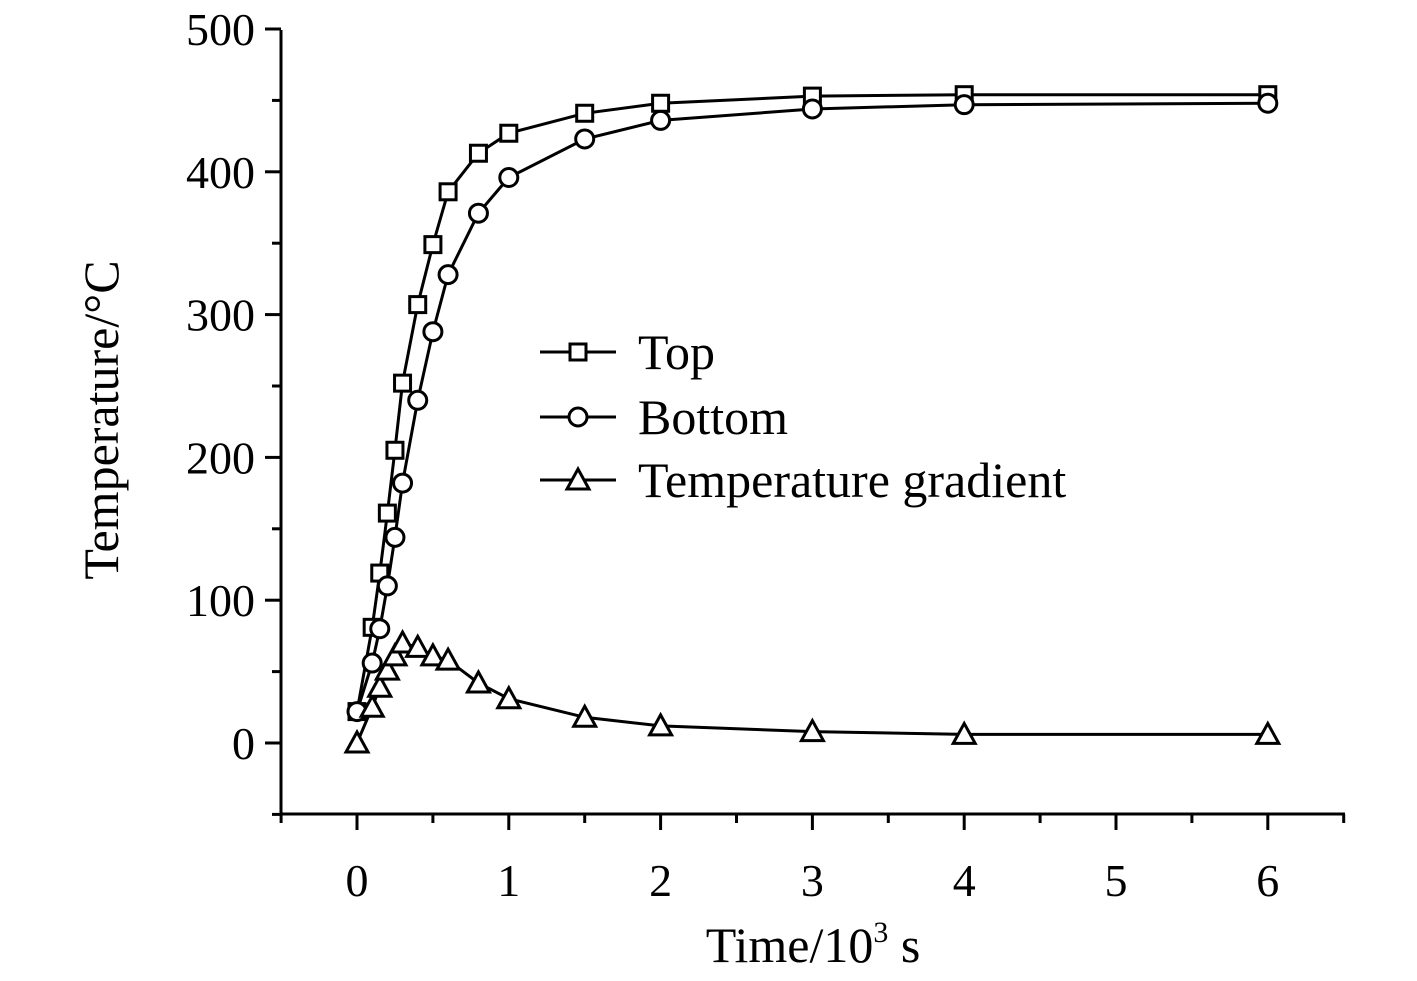 This screenshot has height=981, width=1417. What do you see at coordinates (904, 945) in the screenshot?
I see `x-axis-title-unit: s` at bounding box center [904, 945].